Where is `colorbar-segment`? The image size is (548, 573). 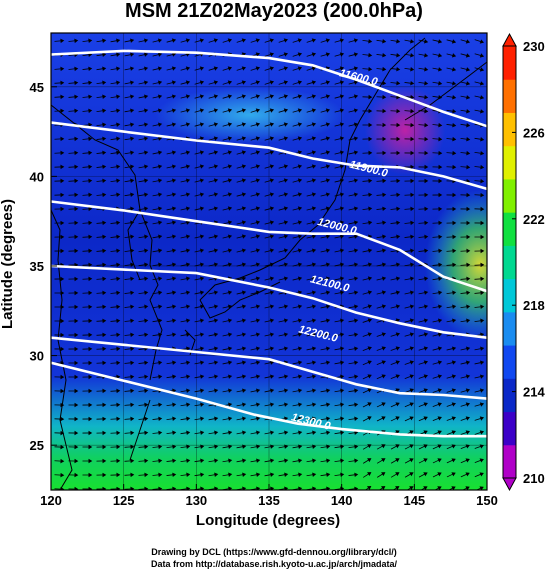 colorbar-segment is located at coordinates (509, 195).